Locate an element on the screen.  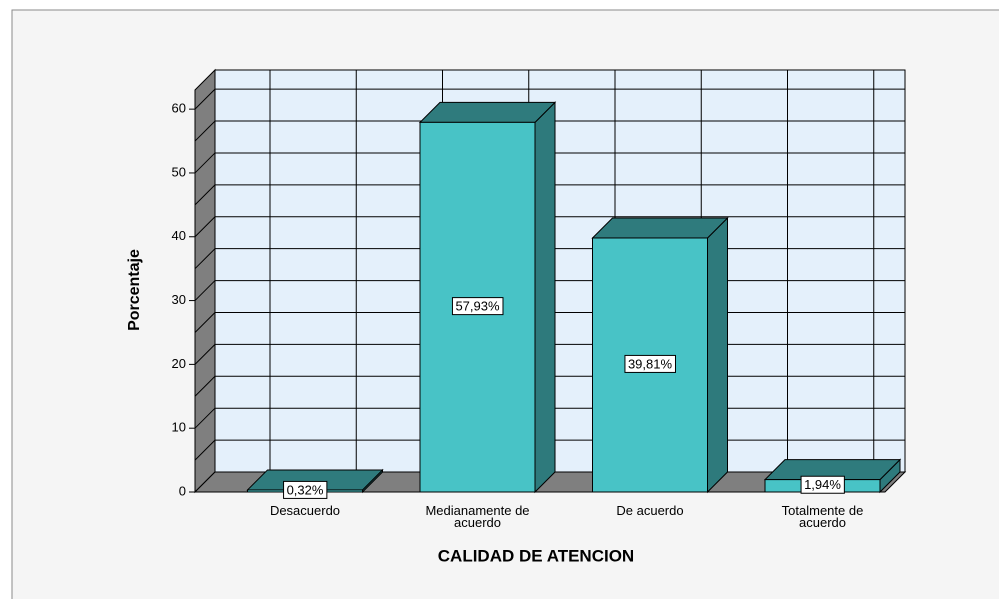
x-tick-label-box: Desacuerdo is located at coordinates (305, 511).